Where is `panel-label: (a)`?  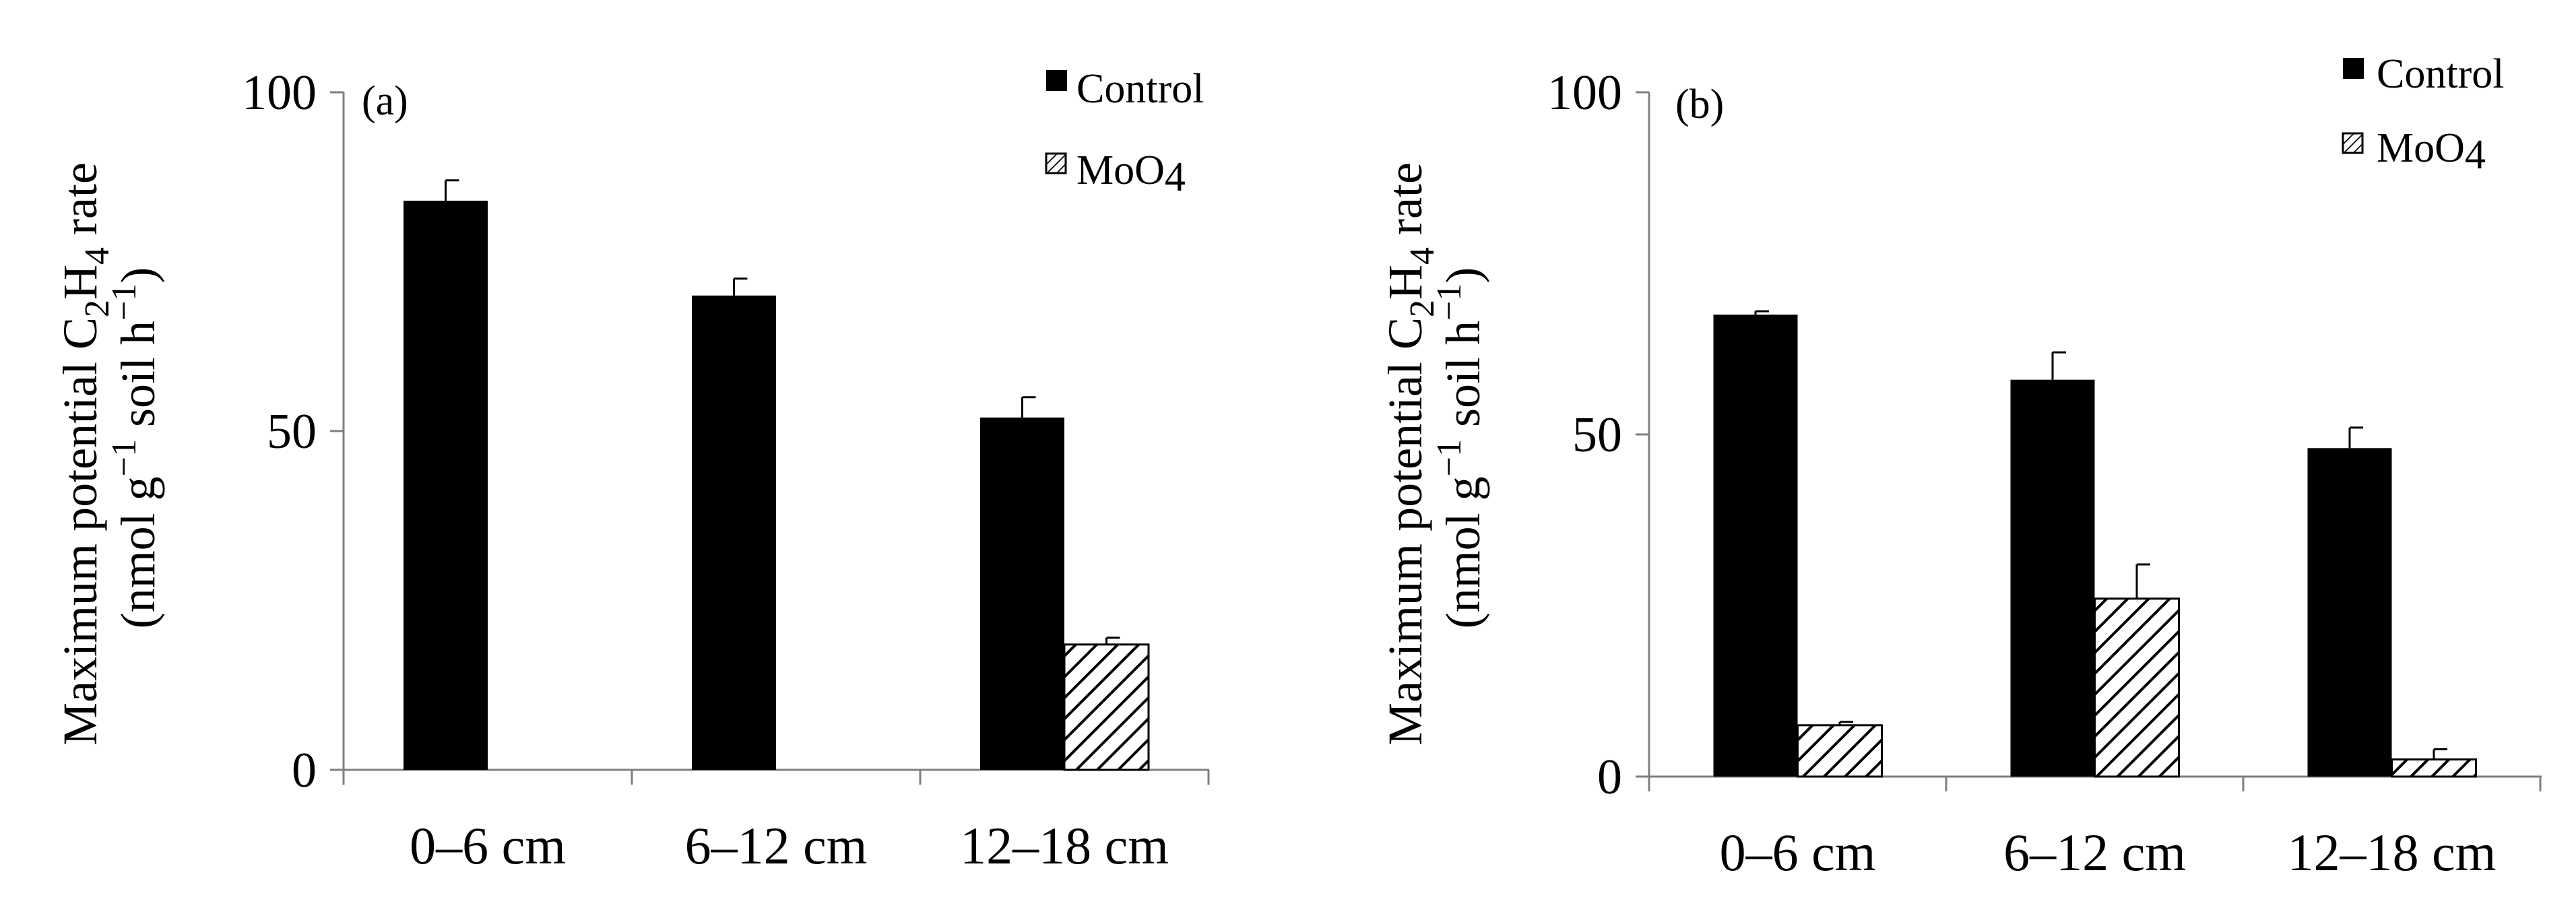 panel-label: (a) is located at coordinates (385, 101).